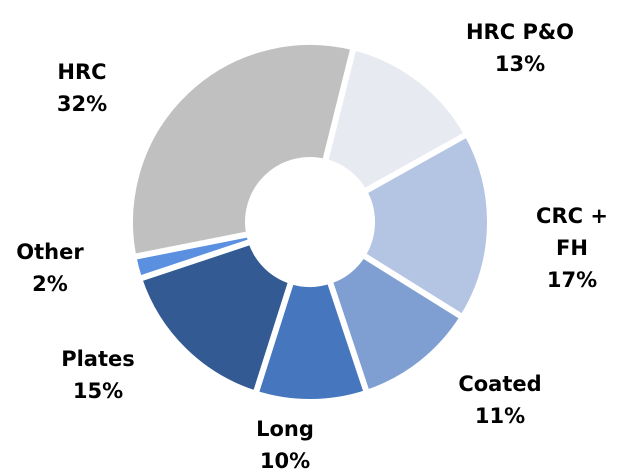  I want to click on slice-label: Plates 15%, so click(98, 375).